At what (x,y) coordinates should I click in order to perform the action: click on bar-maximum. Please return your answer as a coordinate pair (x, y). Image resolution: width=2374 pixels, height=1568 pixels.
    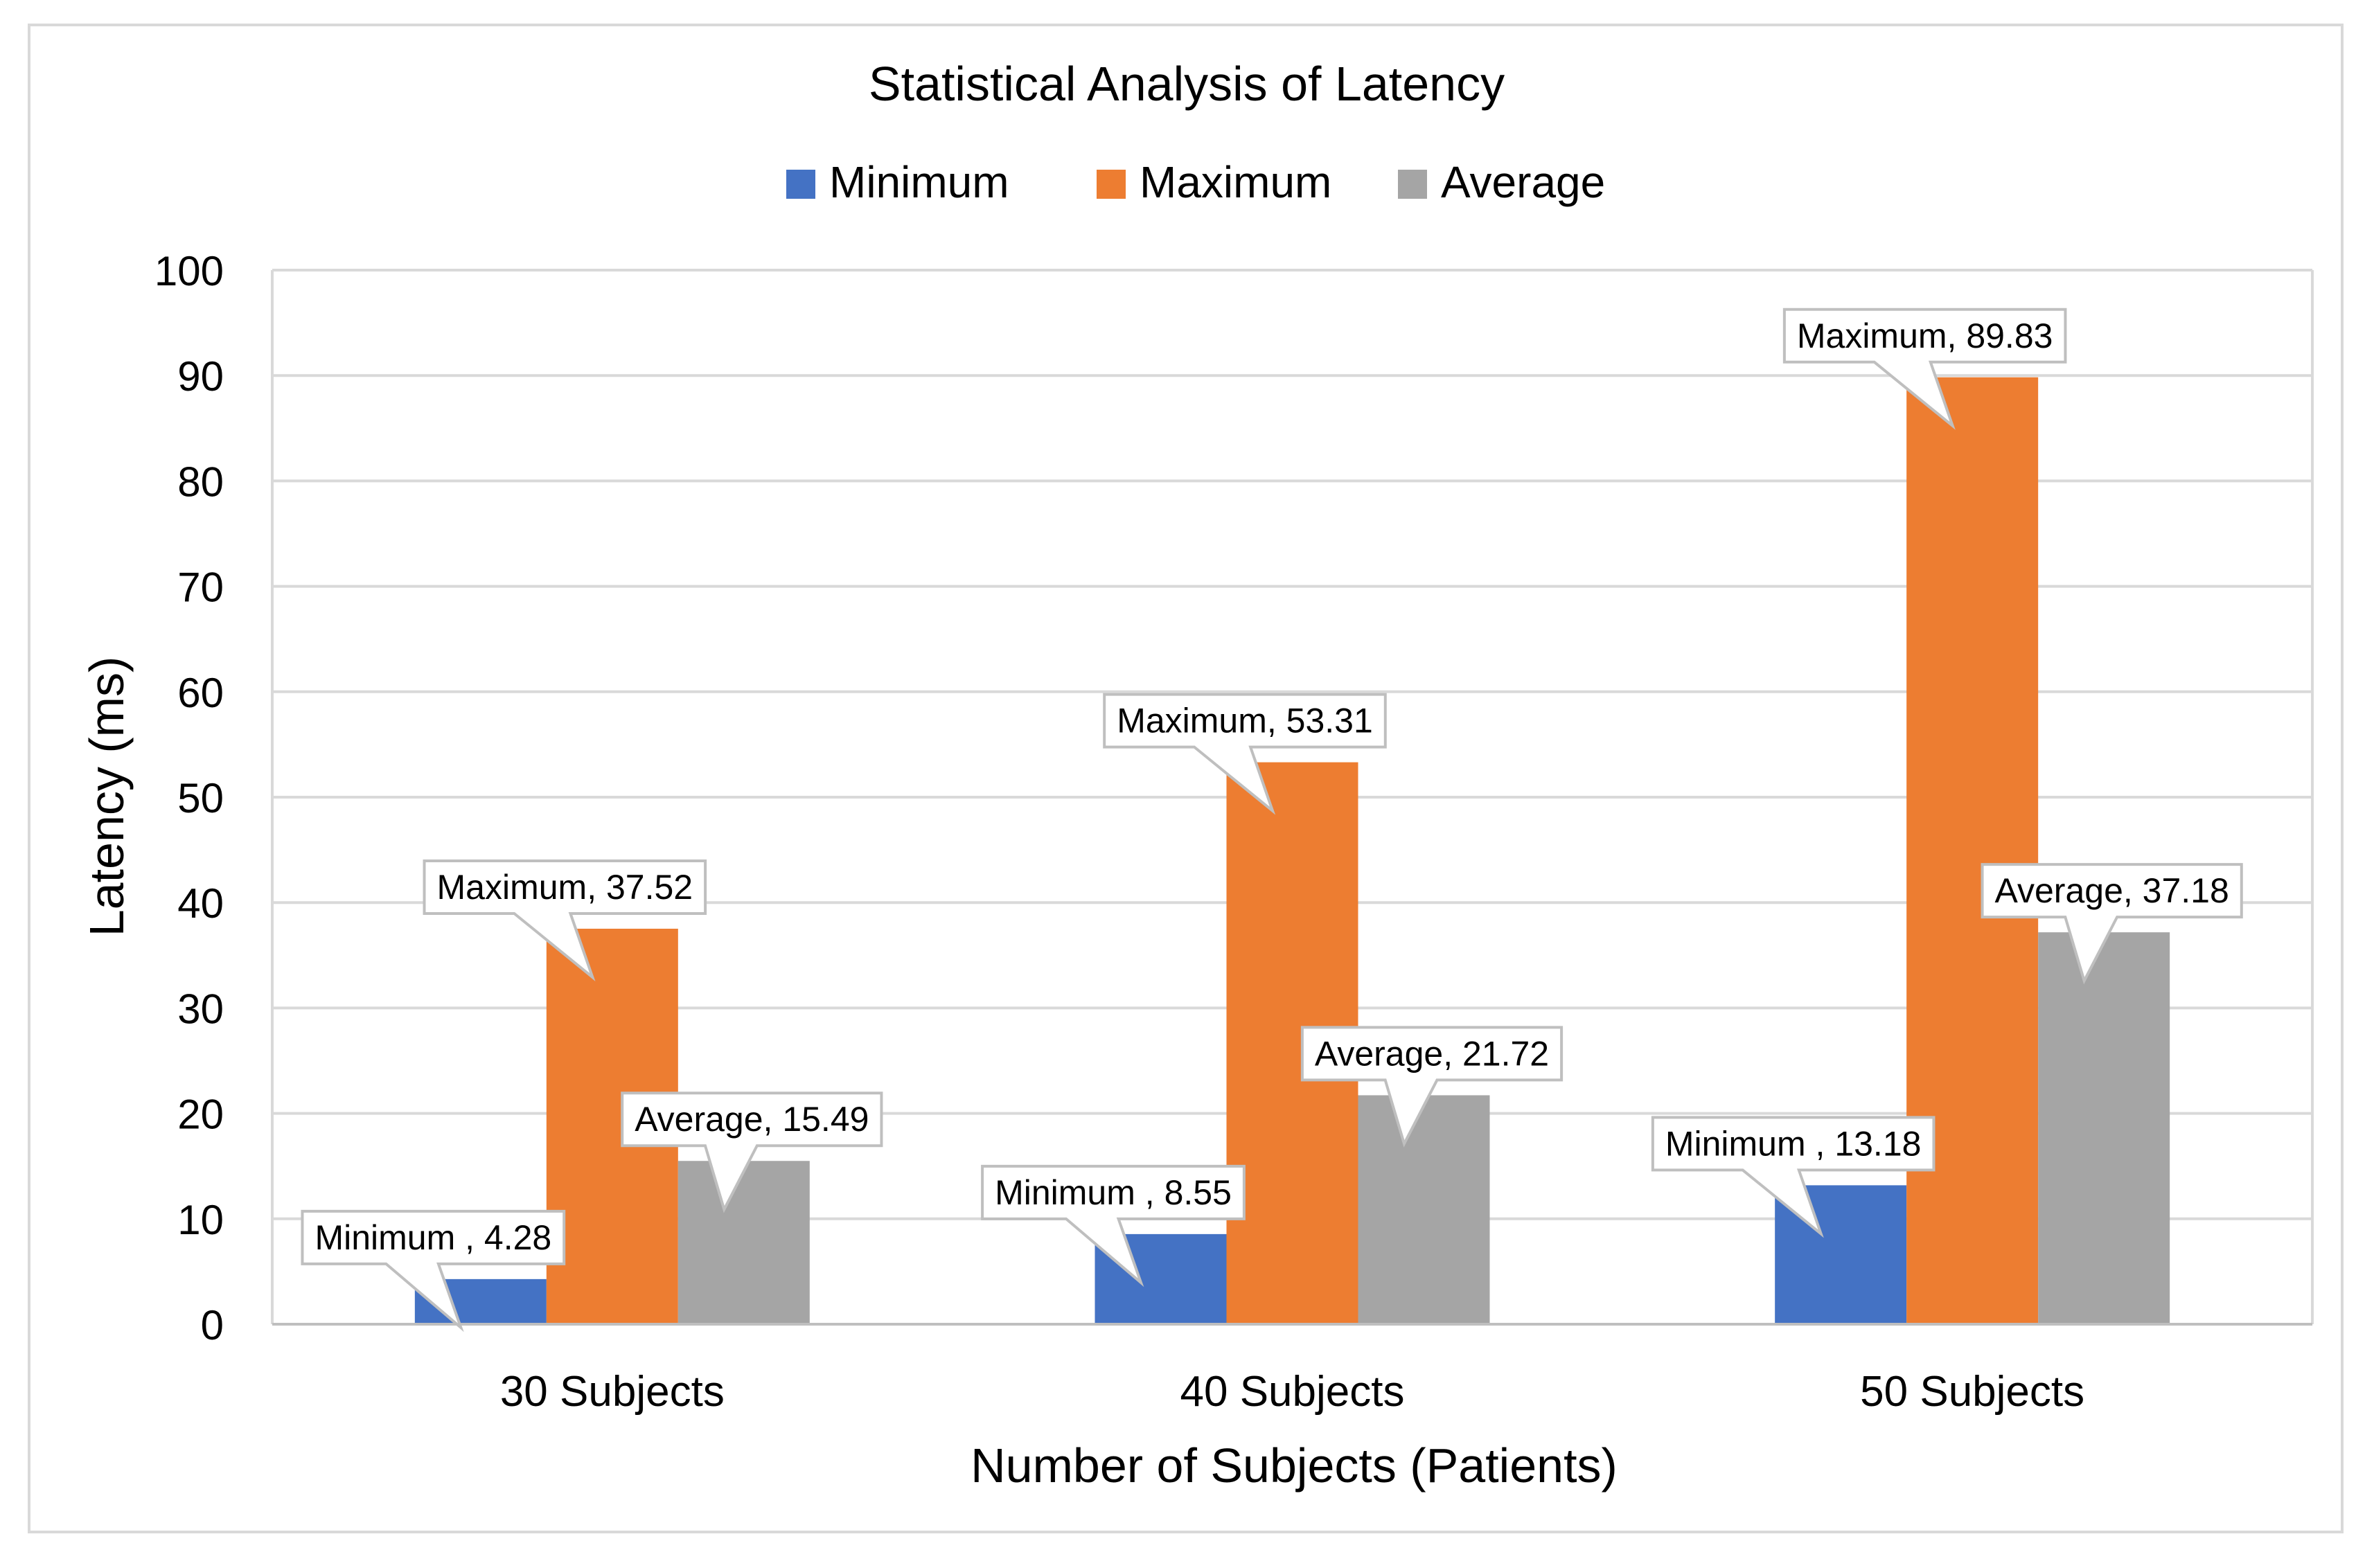
    Looking at the image, I should click on (1973, 851).